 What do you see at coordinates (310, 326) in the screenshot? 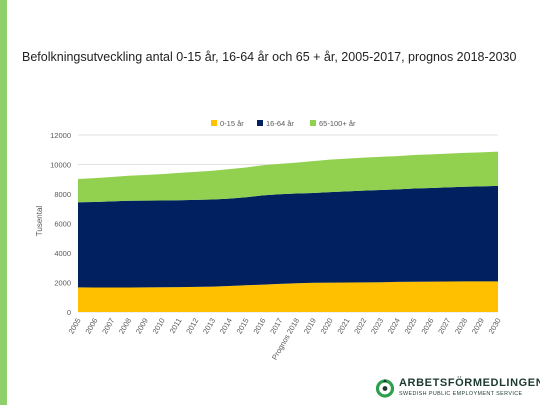
I see `x-tick-label: 2019` at bounding box center [310, 326].